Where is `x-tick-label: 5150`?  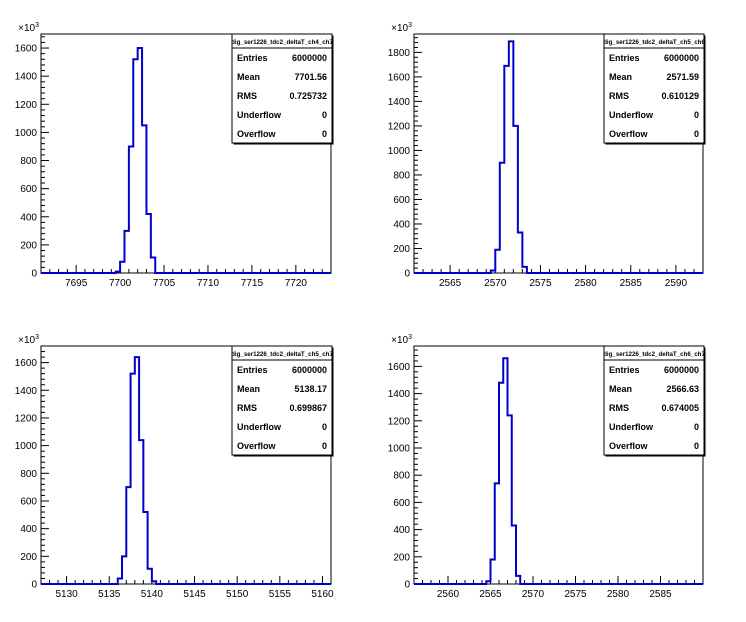 x-tick-label: 5150 is located at coordinates (237, 594).